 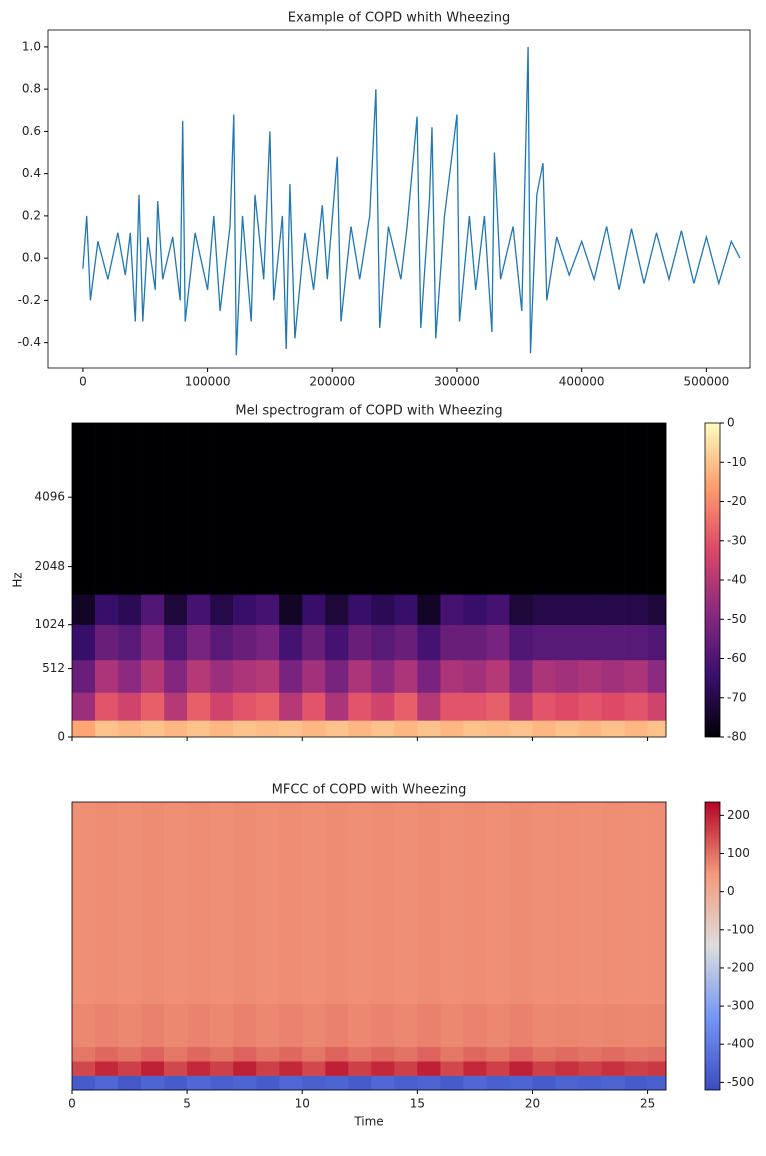 What do you see at coordinates (706, 382) in the screenshot?
I see `x-tick-label: 500000` at bounding box center [706, 382].